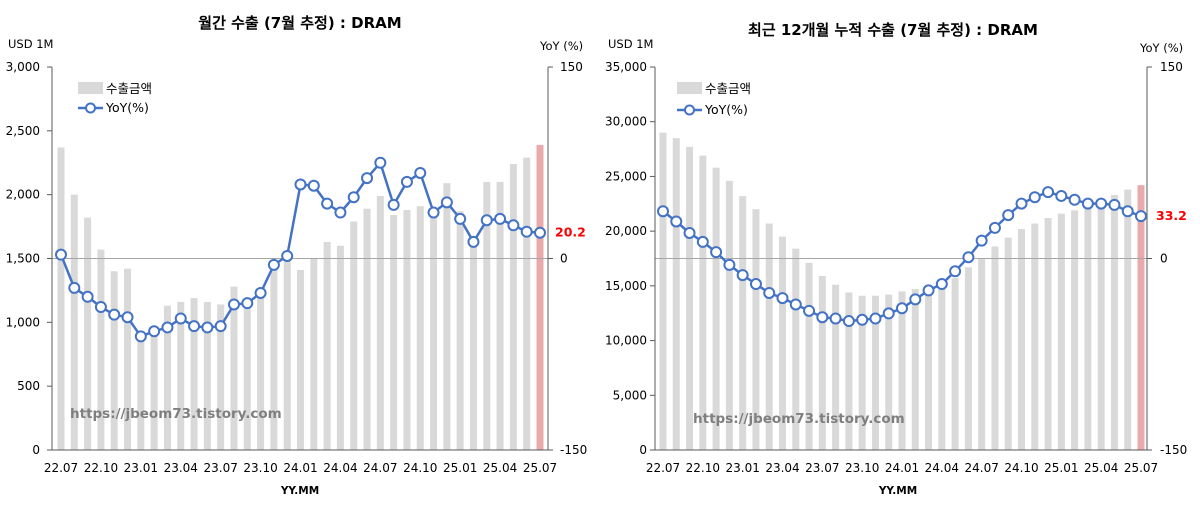 The height and width of the screenshot is (521, 1200). Describe the element at coordinates (902, 468) in the screenshot. I see `x-tick-label: 24.01` at that location.